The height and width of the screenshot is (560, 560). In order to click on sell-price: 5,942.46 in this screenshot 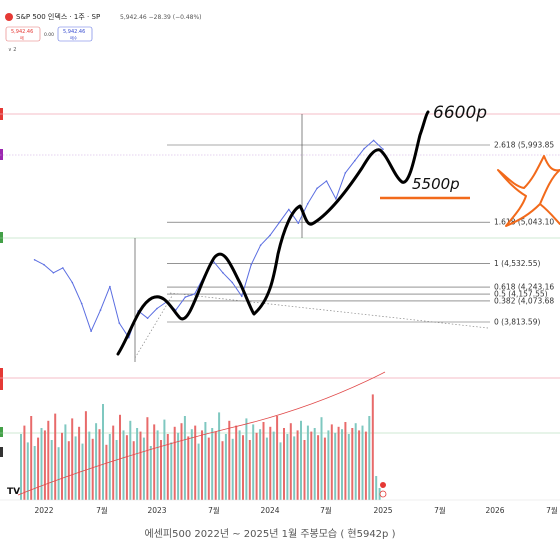, I will do `click(22, 32)`.